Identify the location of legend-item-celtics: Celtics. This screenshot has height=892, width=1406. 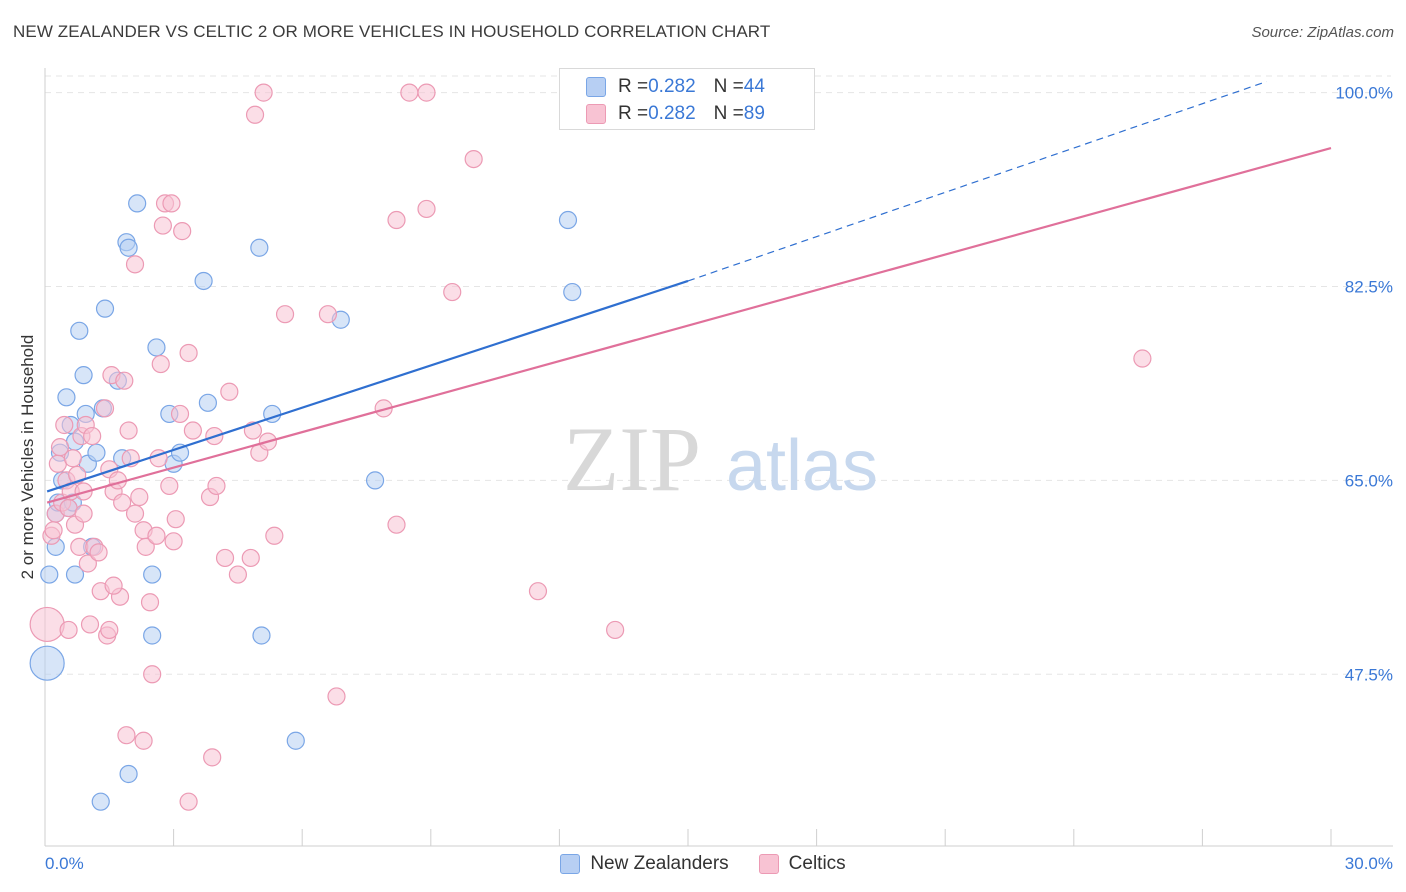
(802, 864).